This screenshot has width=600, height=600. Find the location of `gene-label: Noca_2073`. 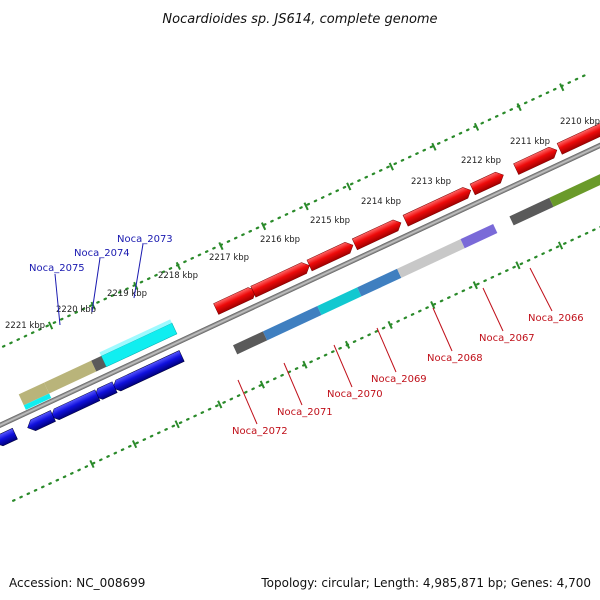

gene-label: Noca_2073 is located at coordinates (145, 239).